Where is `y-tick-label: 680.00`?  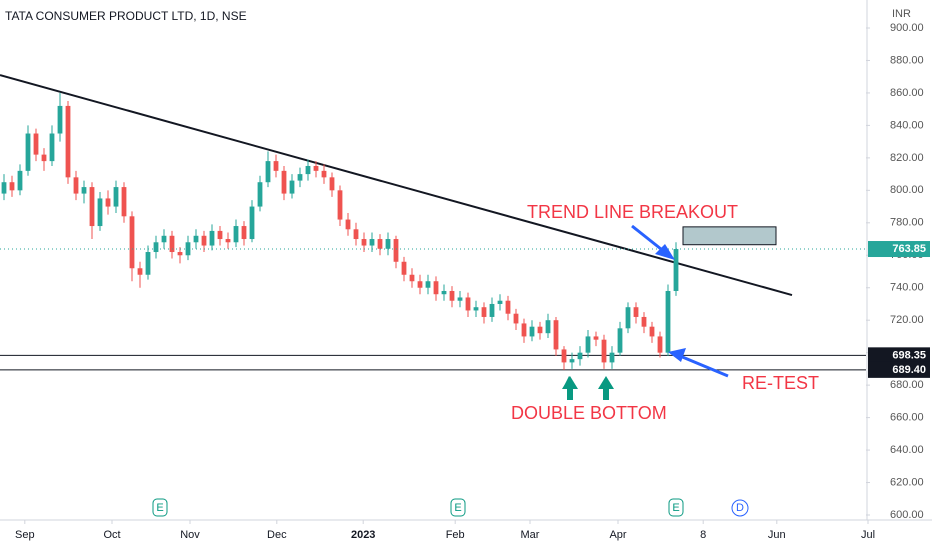
y-tick-label: 680.00 is located at coordinates (907, 385).